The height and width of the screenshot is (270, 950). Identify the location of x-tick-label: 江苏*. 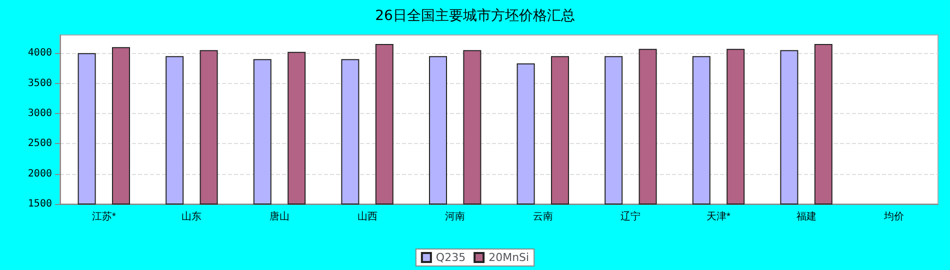
(104, 216).